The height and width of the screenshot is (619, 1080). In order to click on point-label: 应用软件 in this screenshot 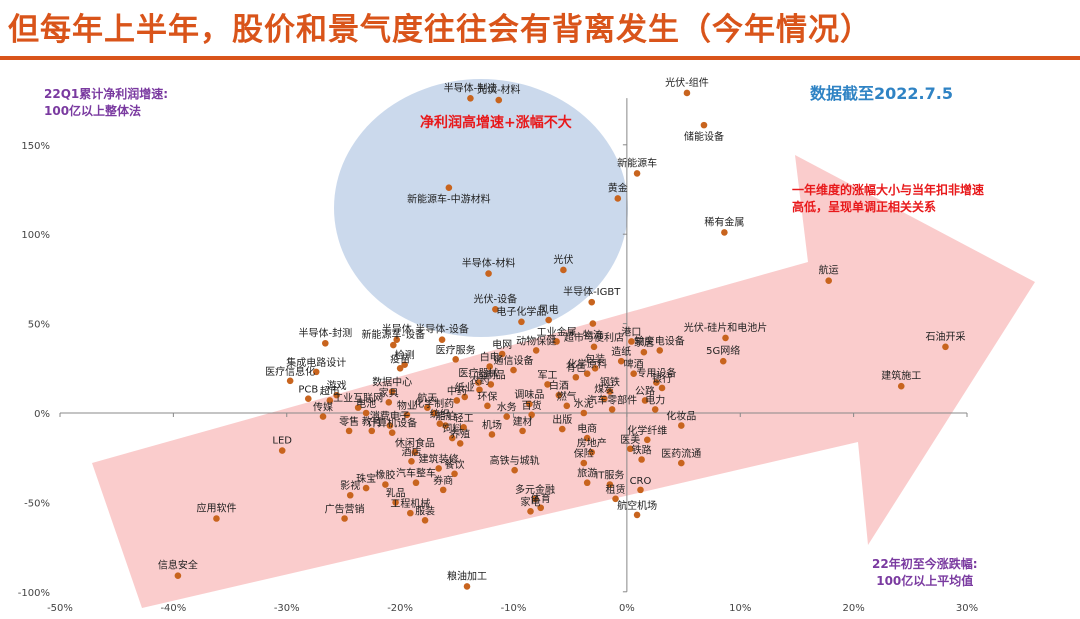, I will do `click(216, 507)`.